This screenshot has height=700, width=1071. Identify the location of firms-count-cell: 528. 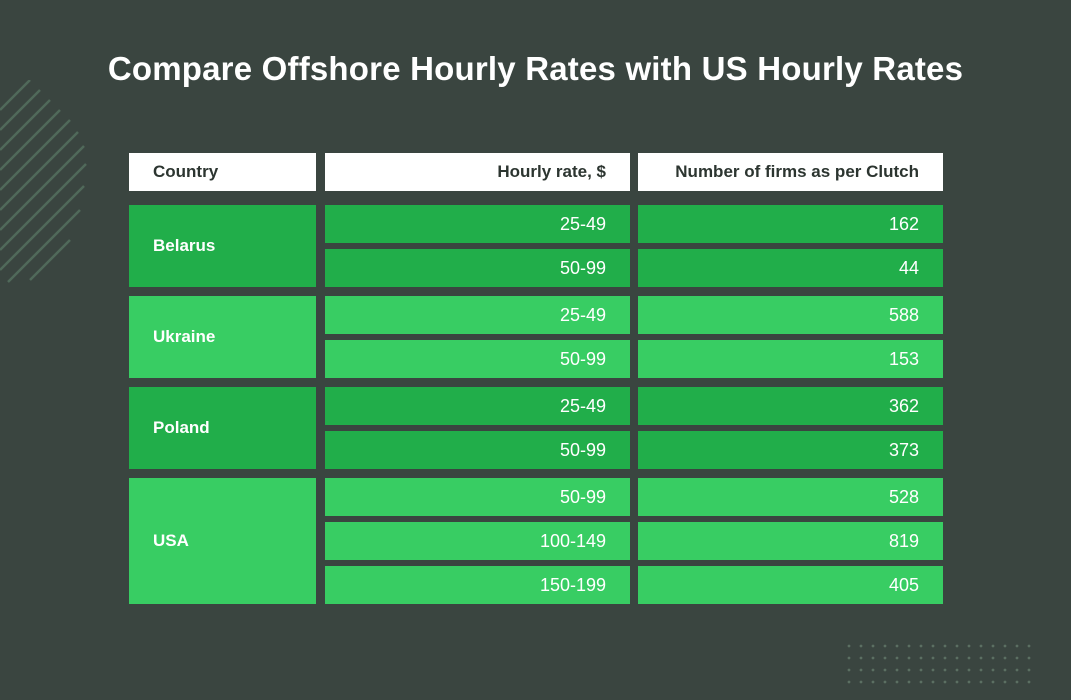
(790, 497).